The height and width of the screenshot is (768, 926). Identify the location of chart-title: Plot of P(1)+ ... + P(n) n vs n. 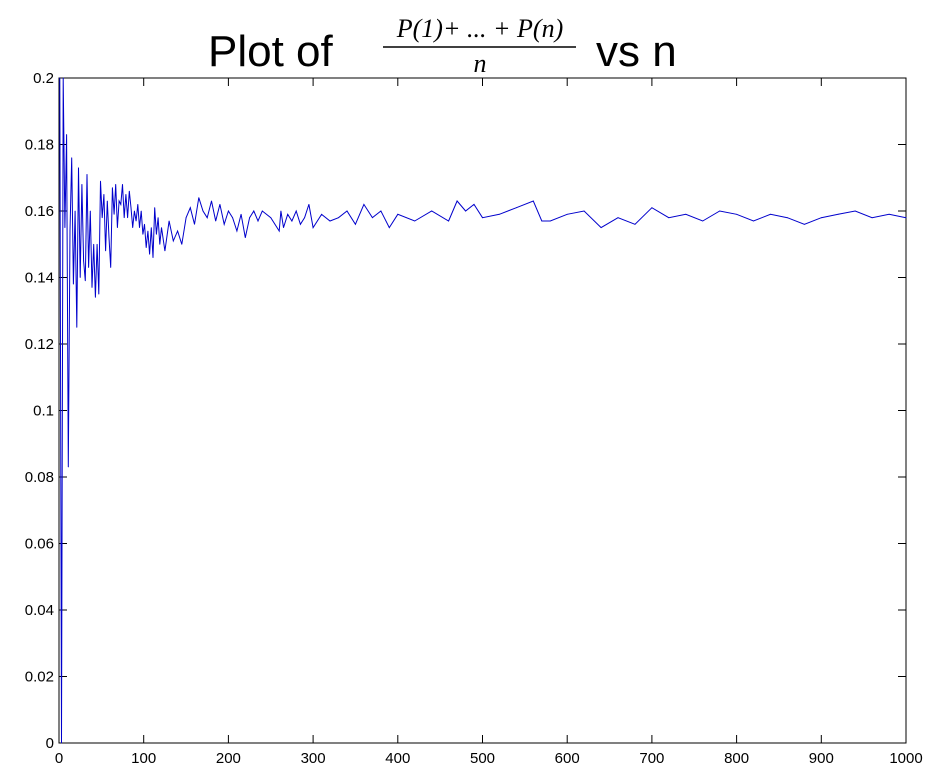
(442, 46).